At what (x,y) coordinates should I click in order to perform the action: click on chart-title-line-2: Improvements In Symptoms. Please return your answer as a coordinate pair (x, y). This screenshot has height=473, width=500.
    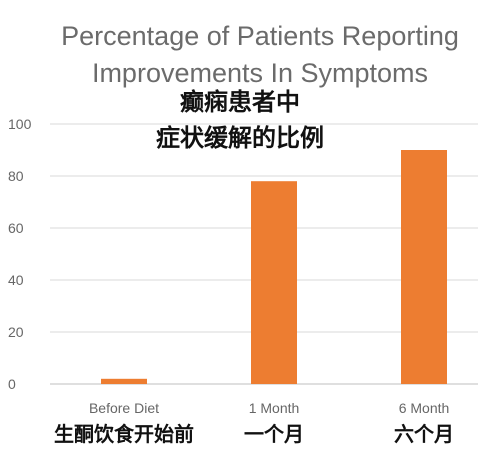
    Looking at the image, I should click on (260, 73).